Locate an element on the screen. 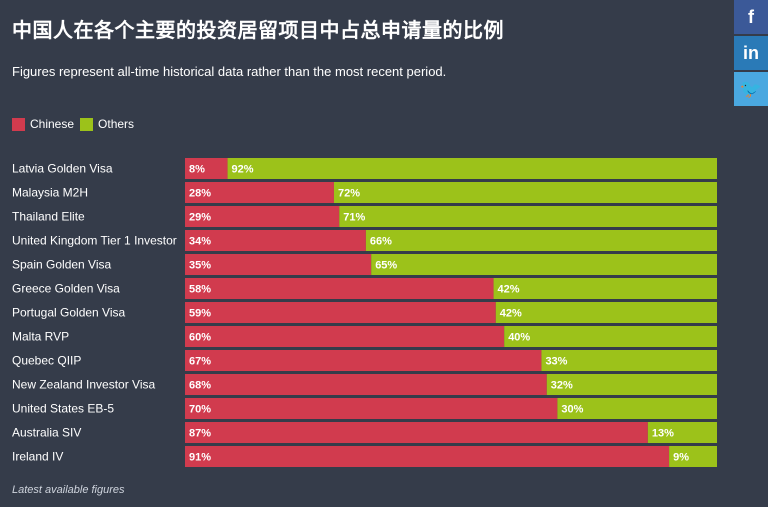 The width and height of the screenshot is (768, 507). data-label-others-latvia-golden-visa: 92% is located at coordinates (243, 170).